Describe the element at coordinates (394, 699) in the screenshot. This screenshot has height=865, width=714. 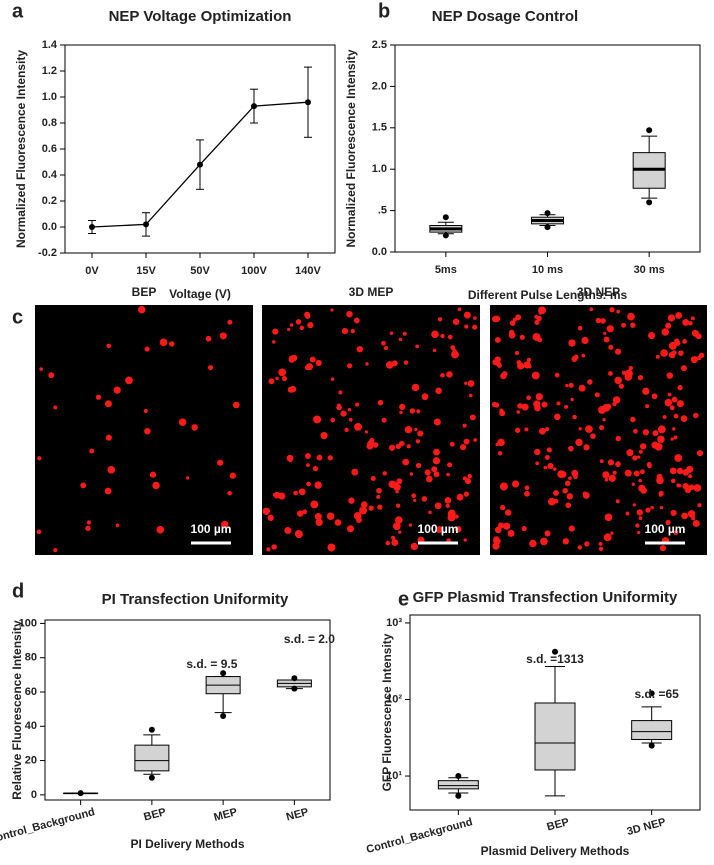
I see `y-tick-label: 10²` at that location.